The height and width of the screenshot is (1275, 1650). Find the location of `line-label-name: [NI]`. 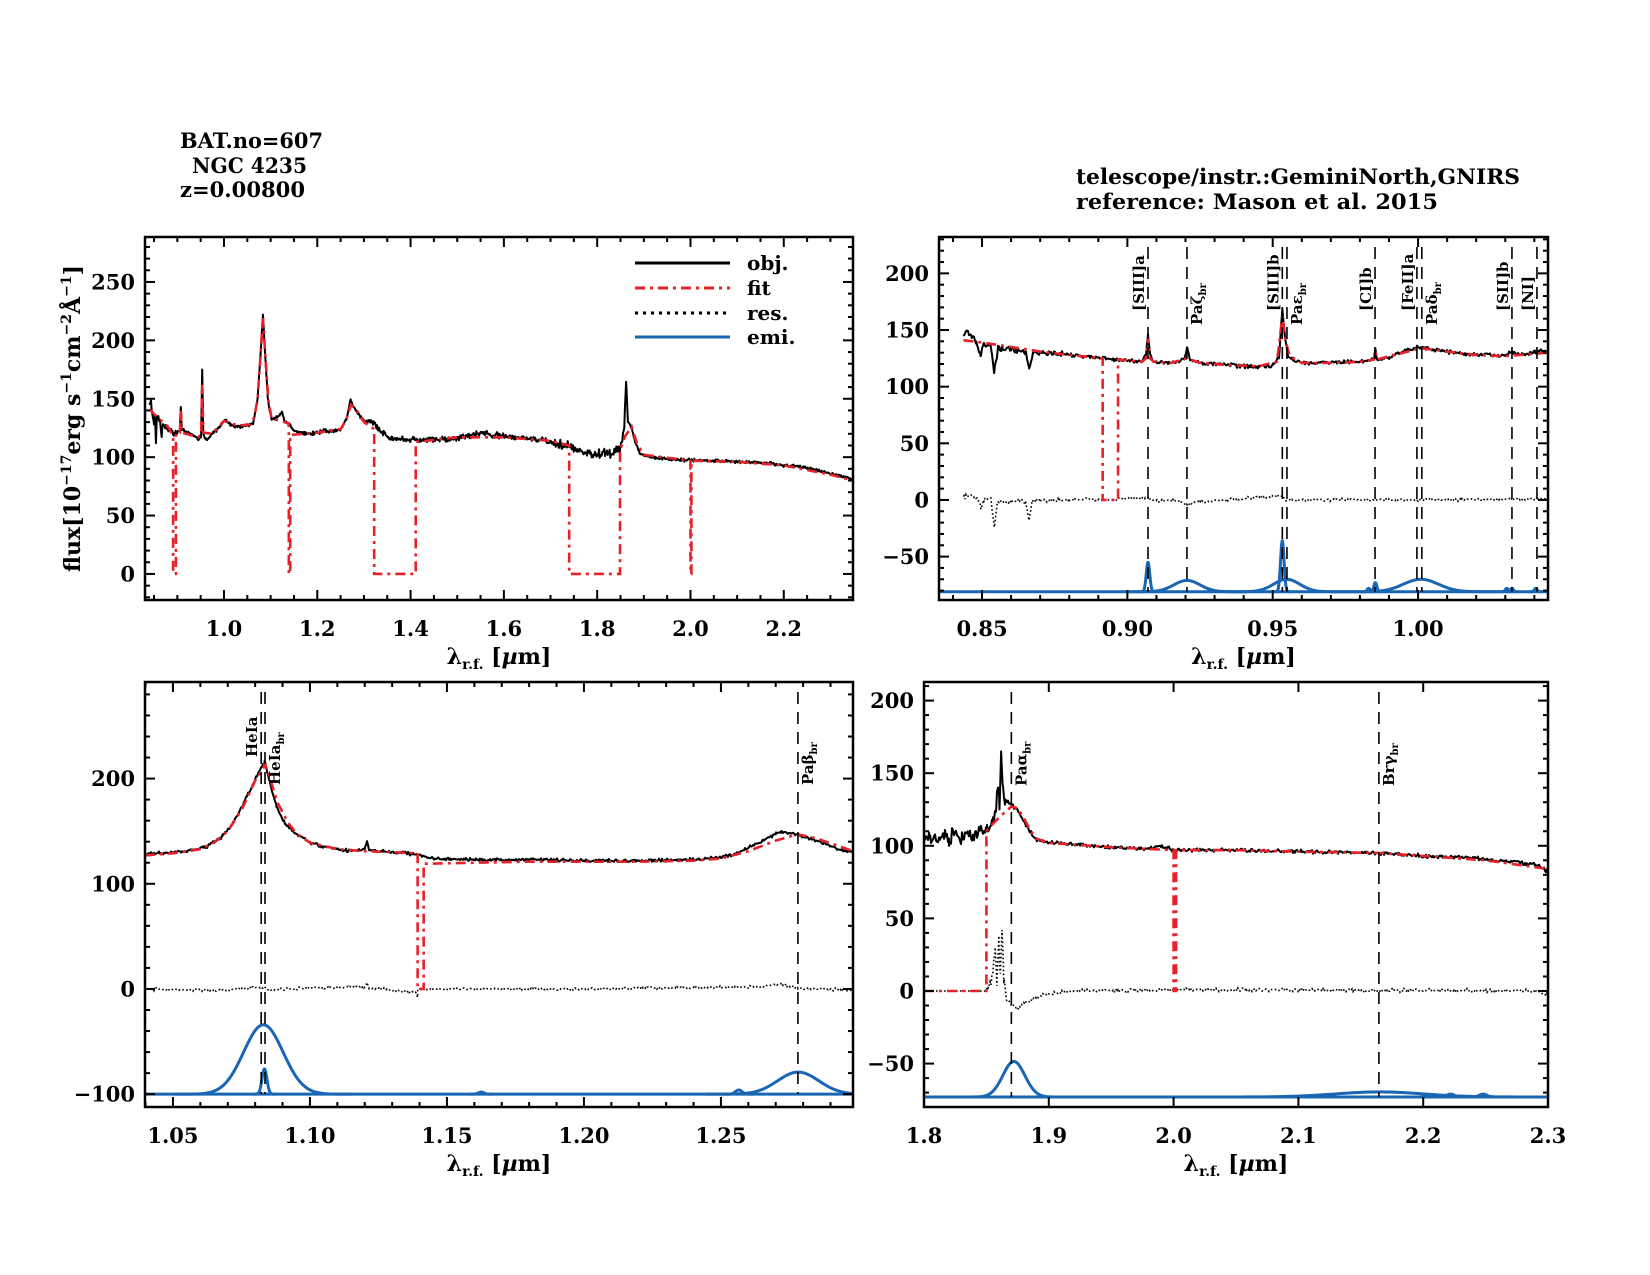

line-label-name: [NI] is located at coordinates (1528, 293).